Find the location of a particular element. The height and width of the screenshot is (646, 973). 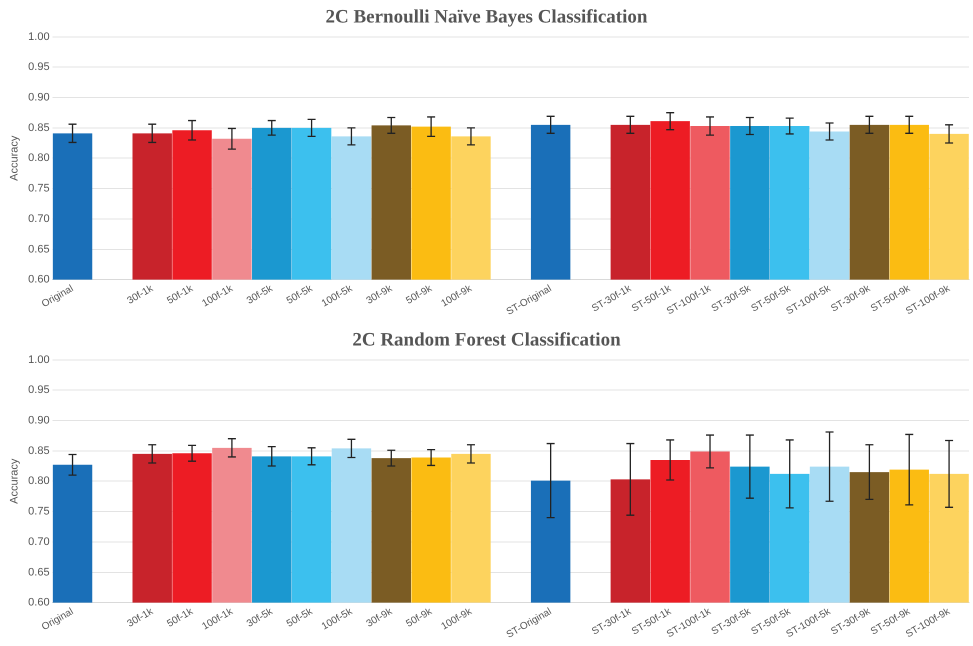

chart-title: 2C Bernoulli Naïve Bayes Classification is located at coordinates (487, 17).